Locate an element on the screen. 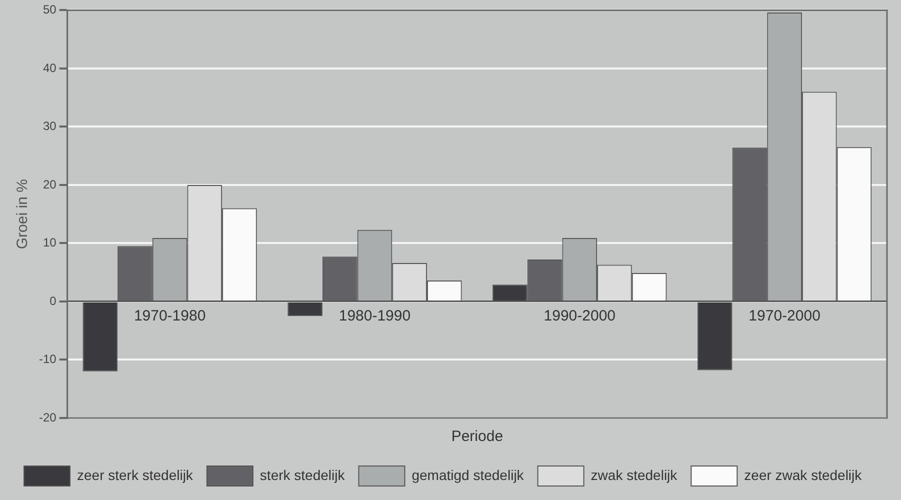  y-tick-label: -10 is located at coordinates (48, 359).